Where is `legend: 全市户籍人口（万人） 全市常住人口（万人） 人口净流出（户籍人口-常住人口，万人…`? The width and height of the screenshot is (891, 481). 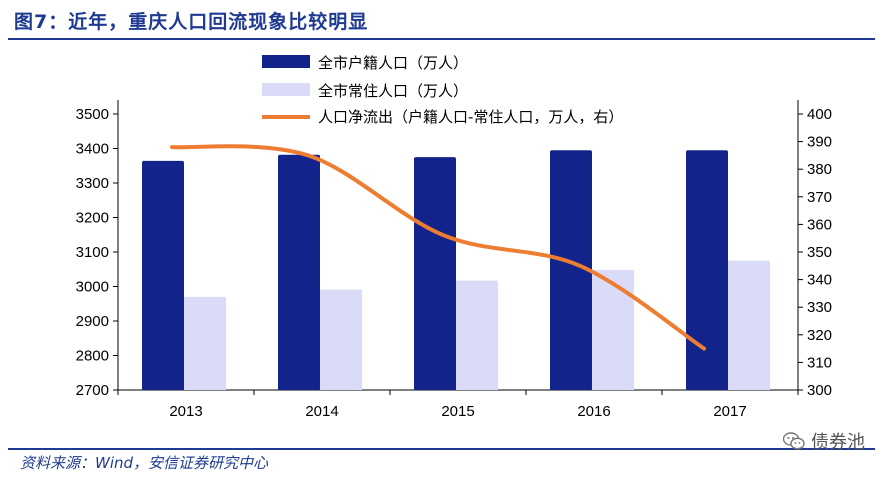 legend: 全市户籍人口（万人） 全市常住人口（万人） 人口净流出（户籍人口-常住人口，万人… is located at coordinates (442, 90).